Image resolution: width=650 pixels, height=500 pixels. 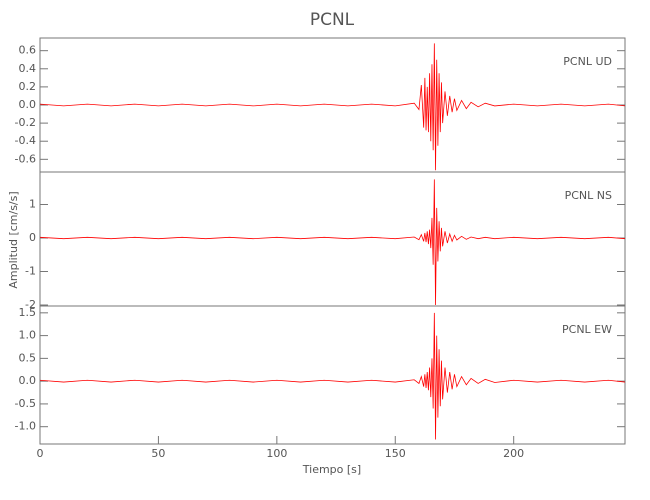 I want to click on y-tick-label: -0.2, so click(x=25, y=122).